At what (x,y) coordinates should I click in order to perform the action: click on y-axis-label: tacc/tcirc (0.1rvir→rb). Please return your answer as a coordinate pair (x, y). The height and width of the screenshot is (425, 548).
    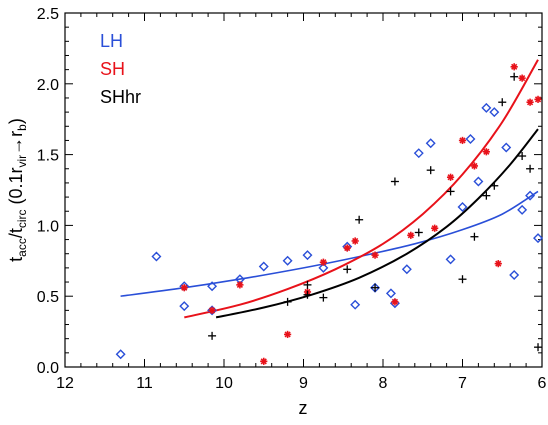
    Looking at the image, I should click on (17, 190).